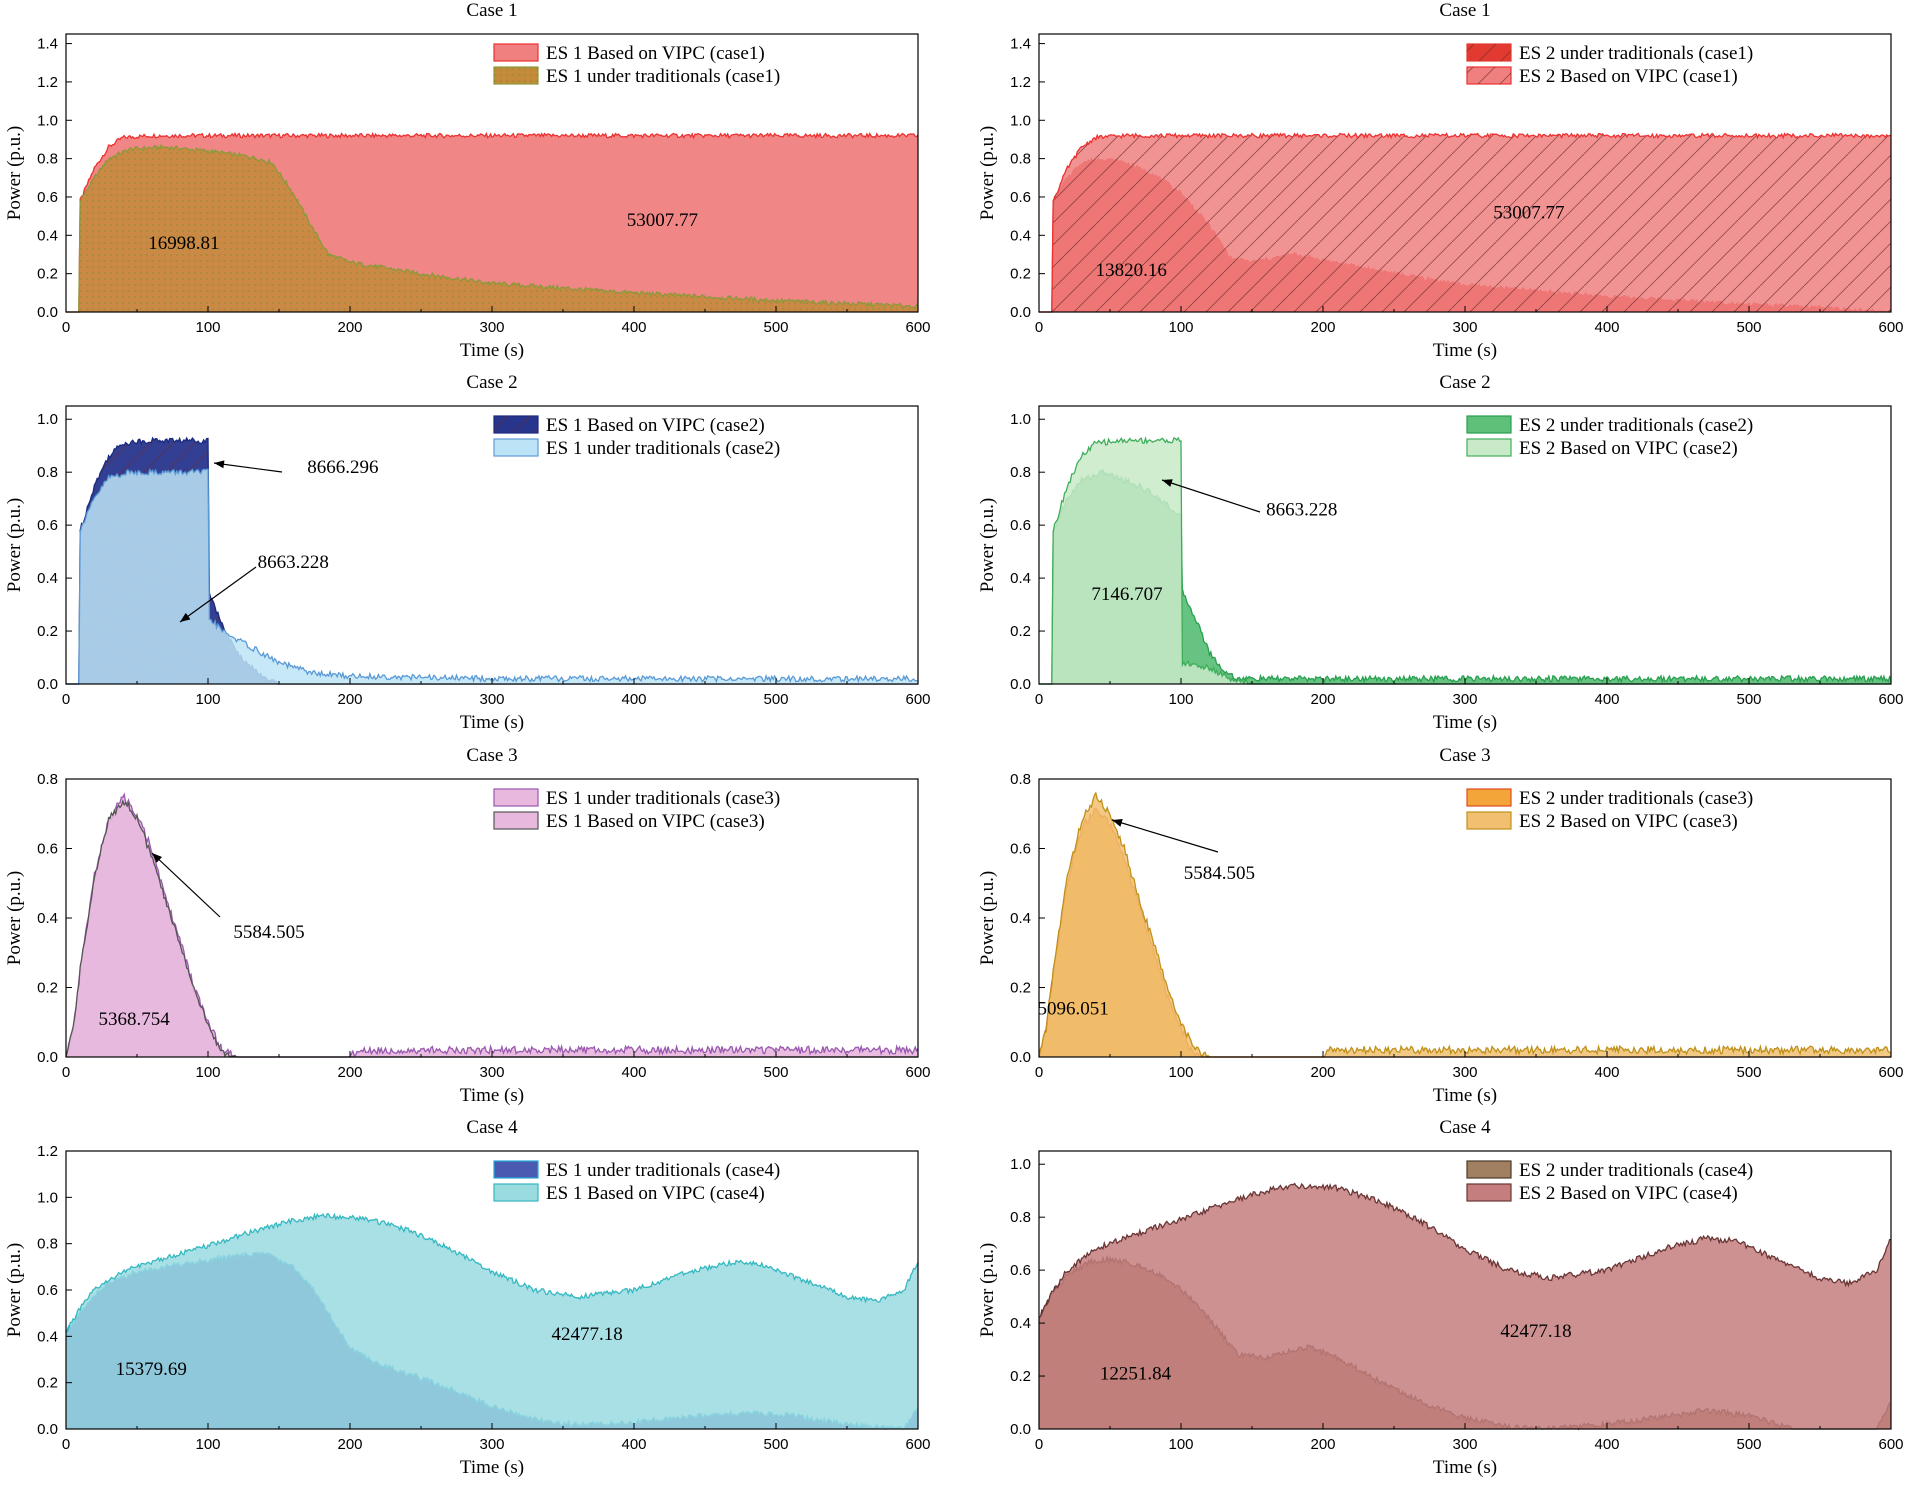  Describe the element at coordinates (492, 1127) in the screenshot. I see `chart-title: Case 4` at that location.